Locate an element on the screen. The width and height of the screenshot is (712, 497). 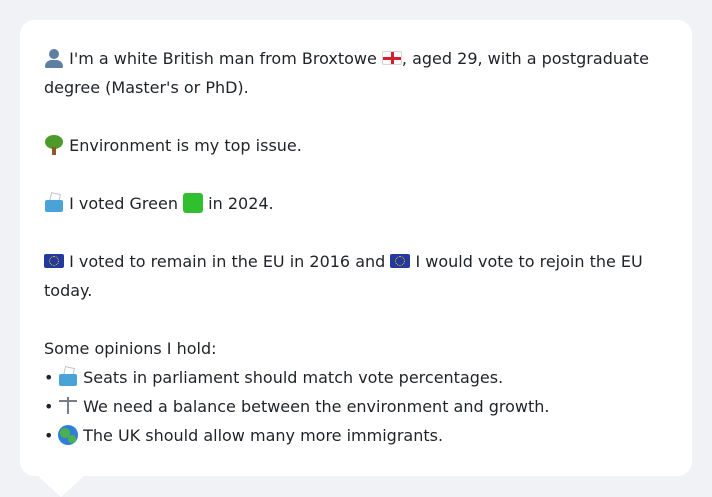
top-issue-paragraph: Environment is my top issue. is located at coordinates (356, 145).